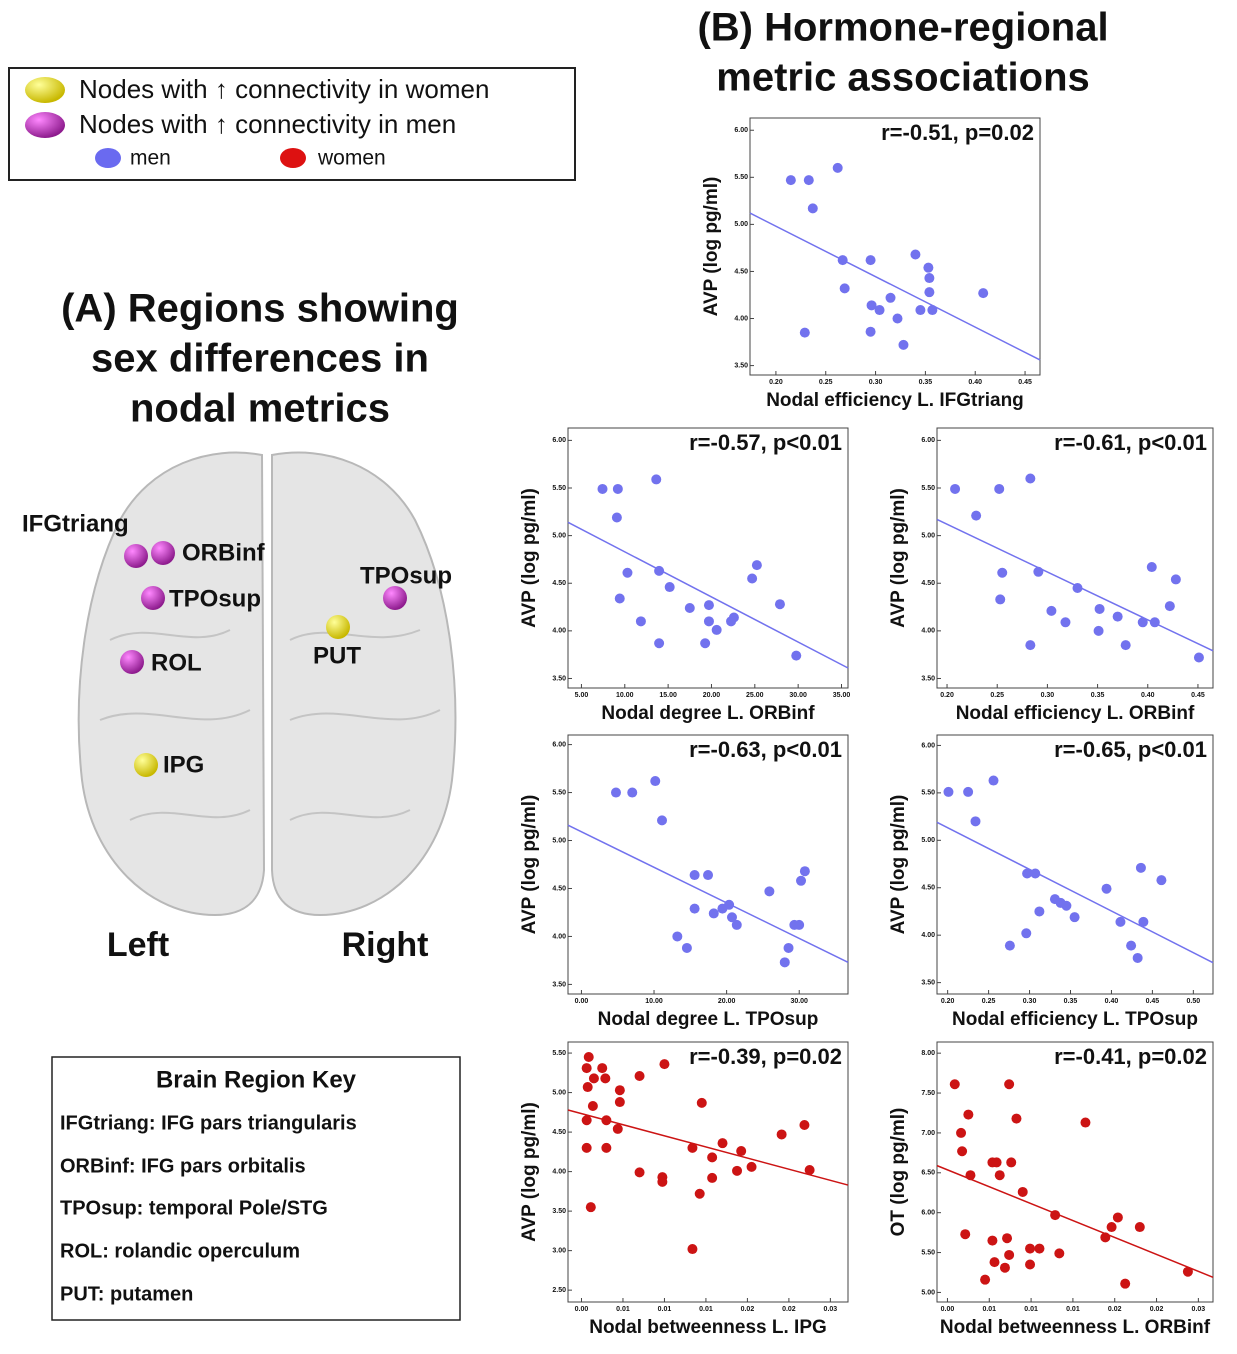 Image resolution: width=1237 pixels, height=1354 pixels. What do you see at coordinates (180, 1251) in the screenshot?
I see `key-item: ROL: rolandic operculum` at bounding box center [180, 1251].